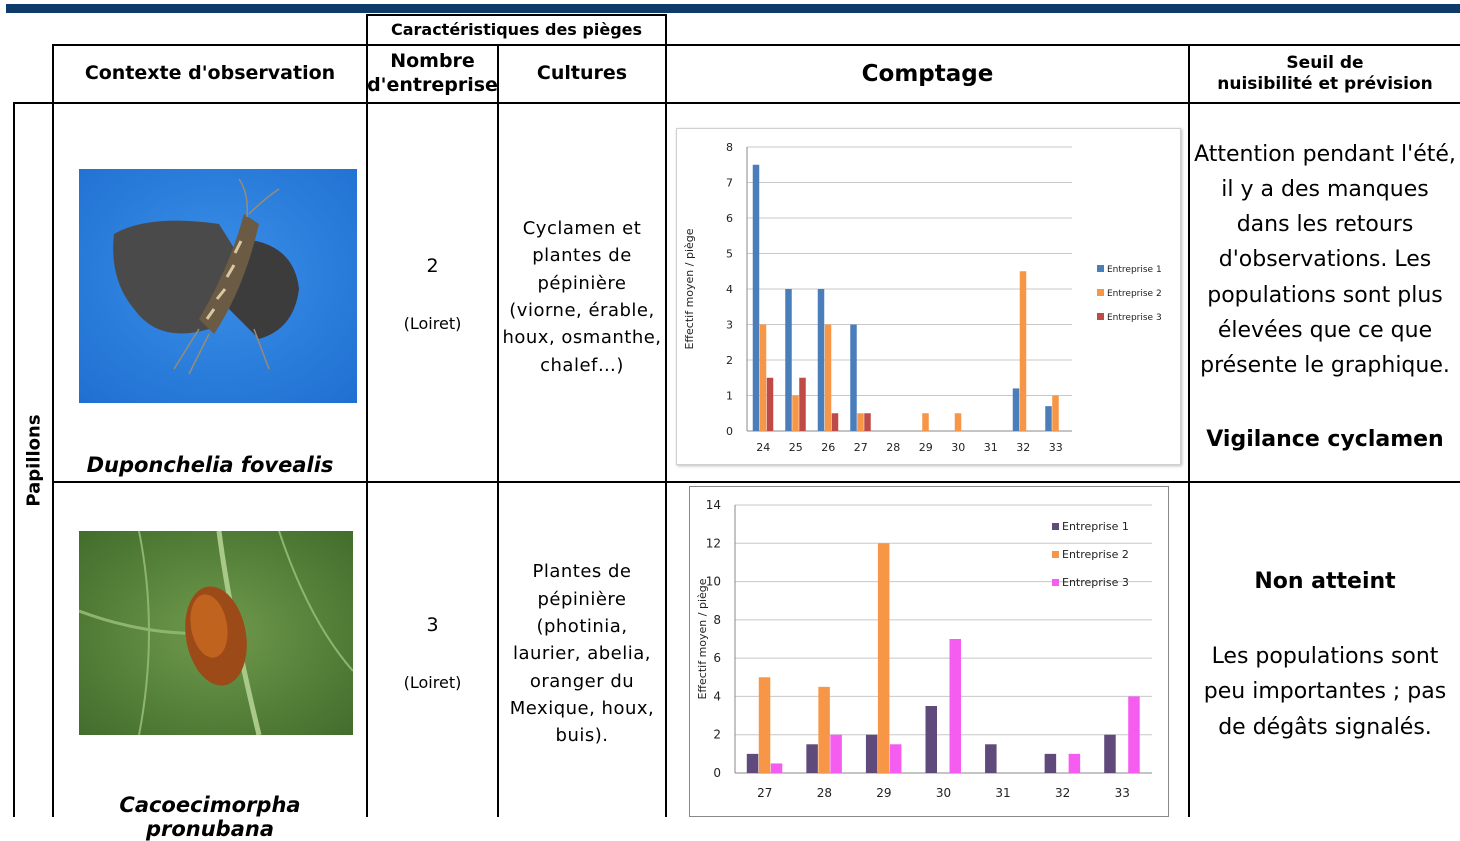 The width and height of the screenshot is (1460, 841). Describe the element at coordinates (432, 625) in the screenshot. I see `nombre-value: 3` at that location.